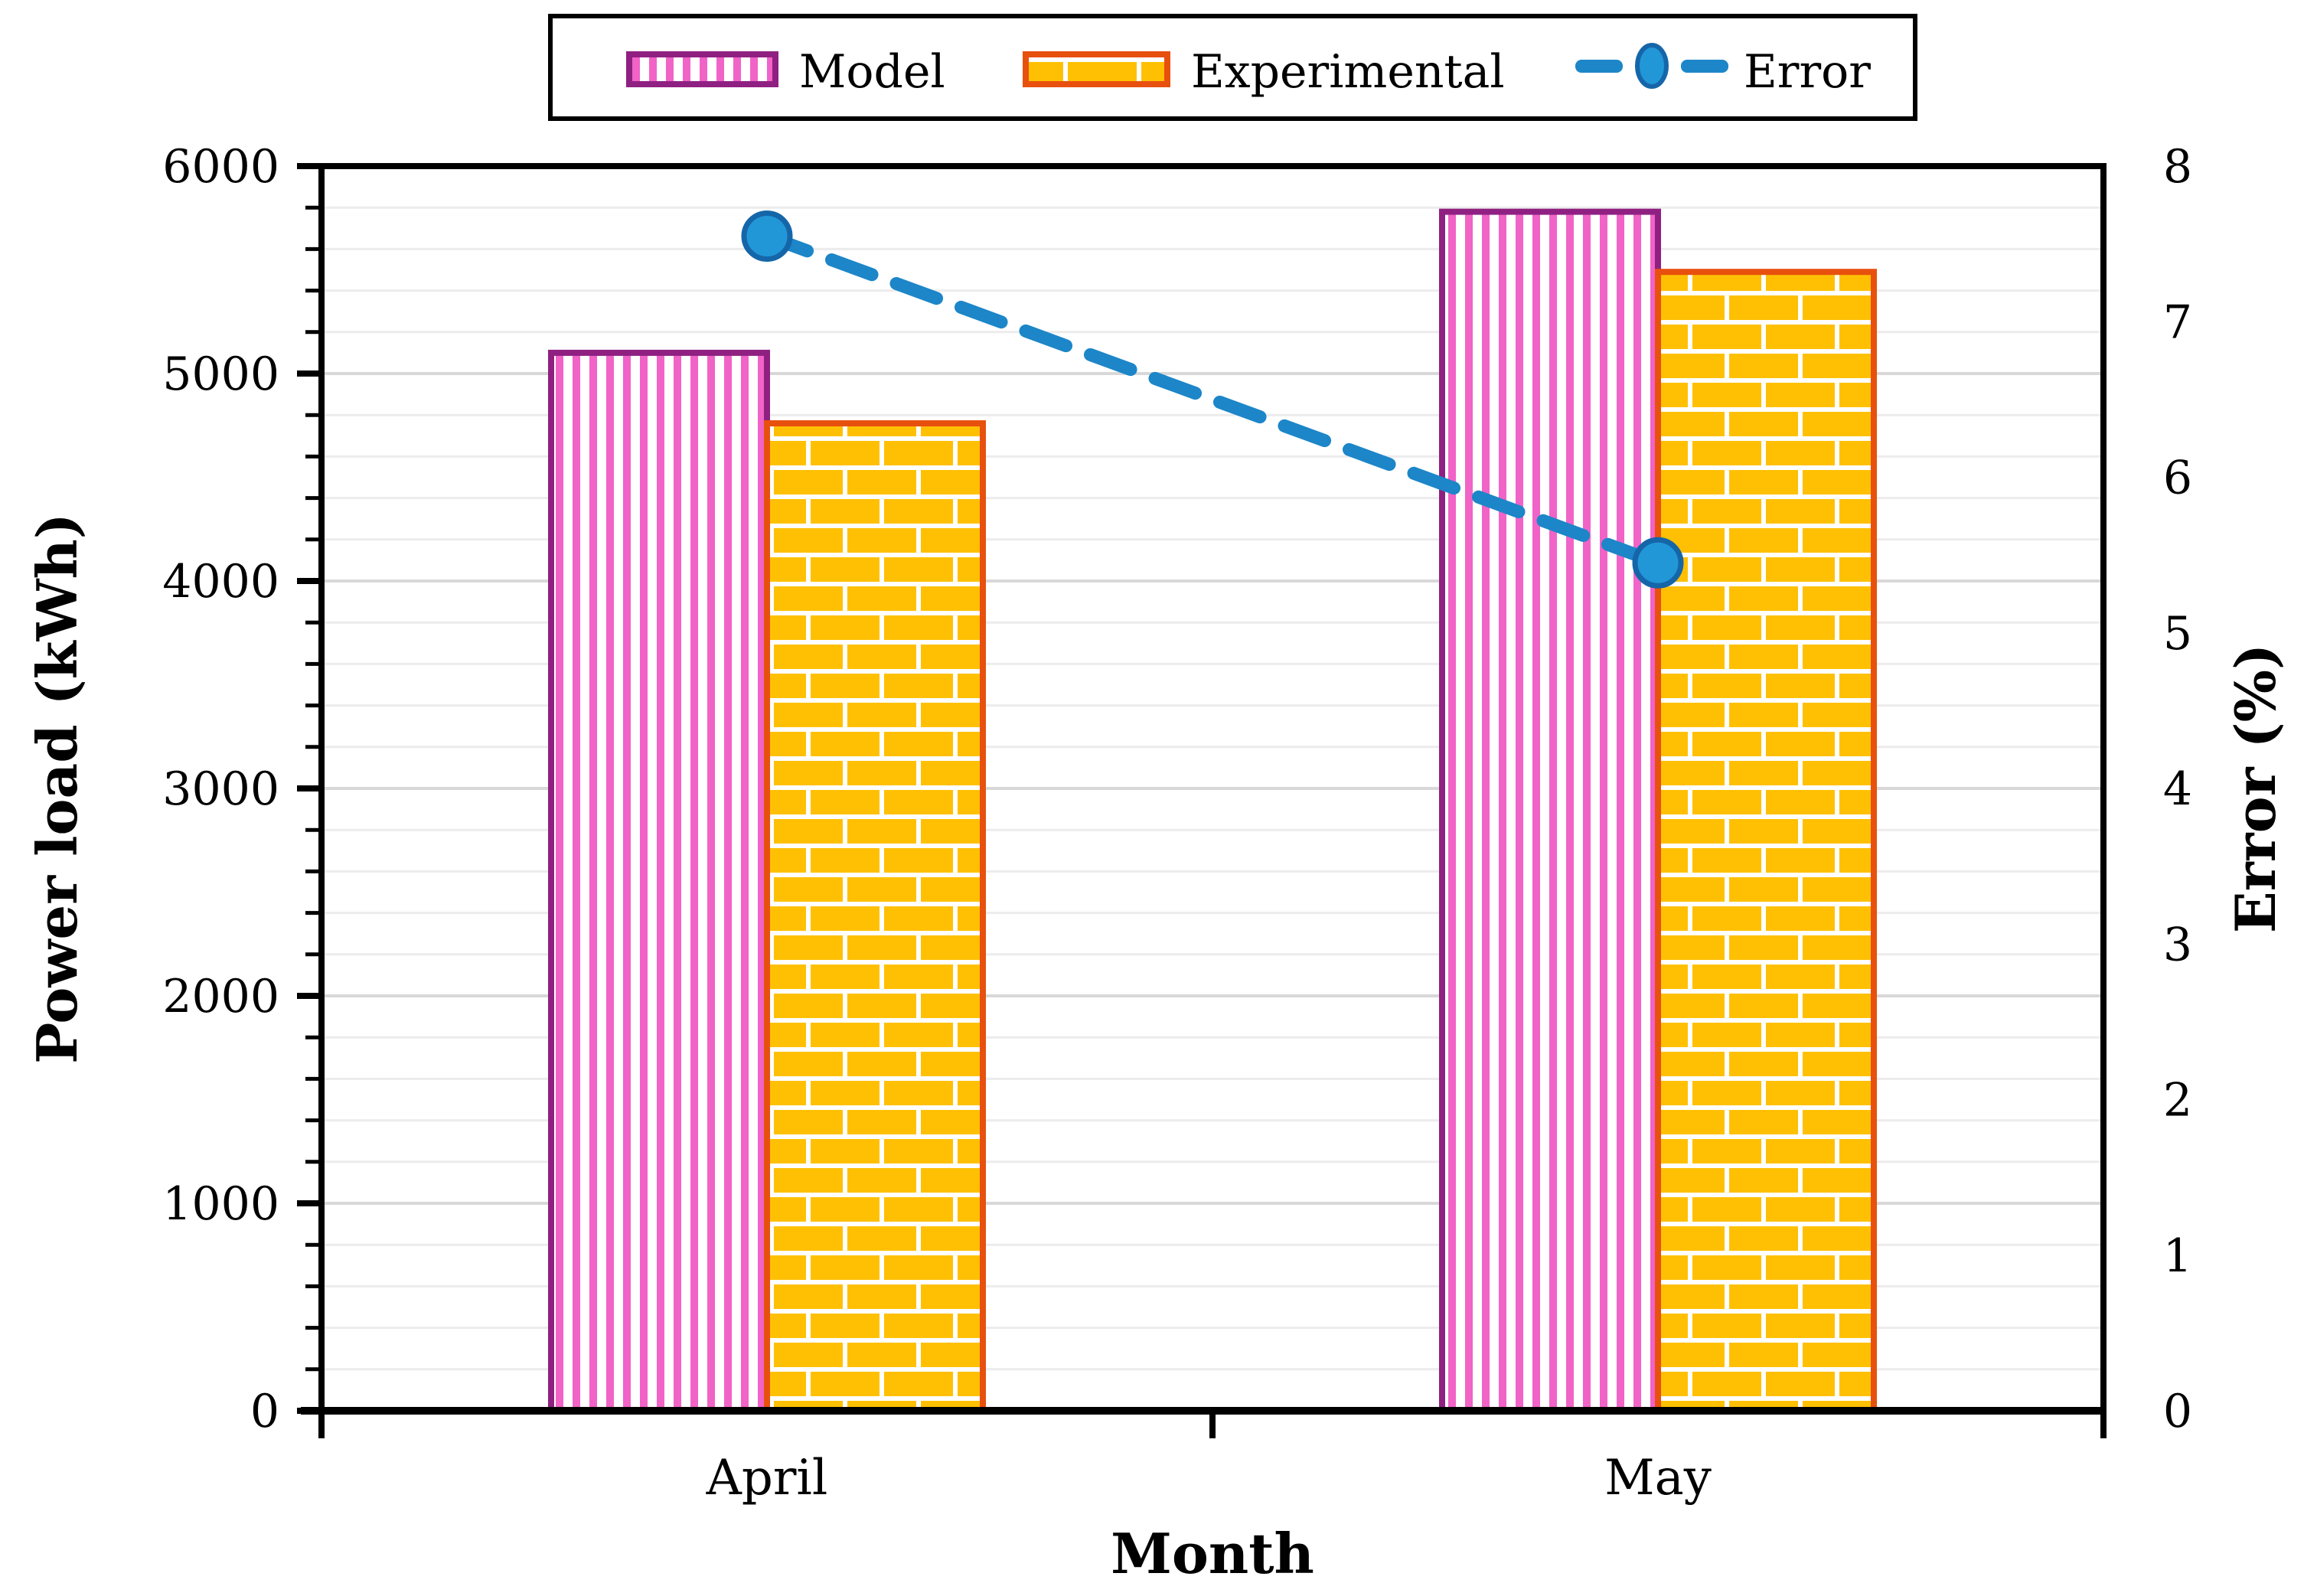  What do you see at coordinates (220, 789) in the screenshot?
I see `left-axis-tick-label: 3000` at bounding box center [220, 789].